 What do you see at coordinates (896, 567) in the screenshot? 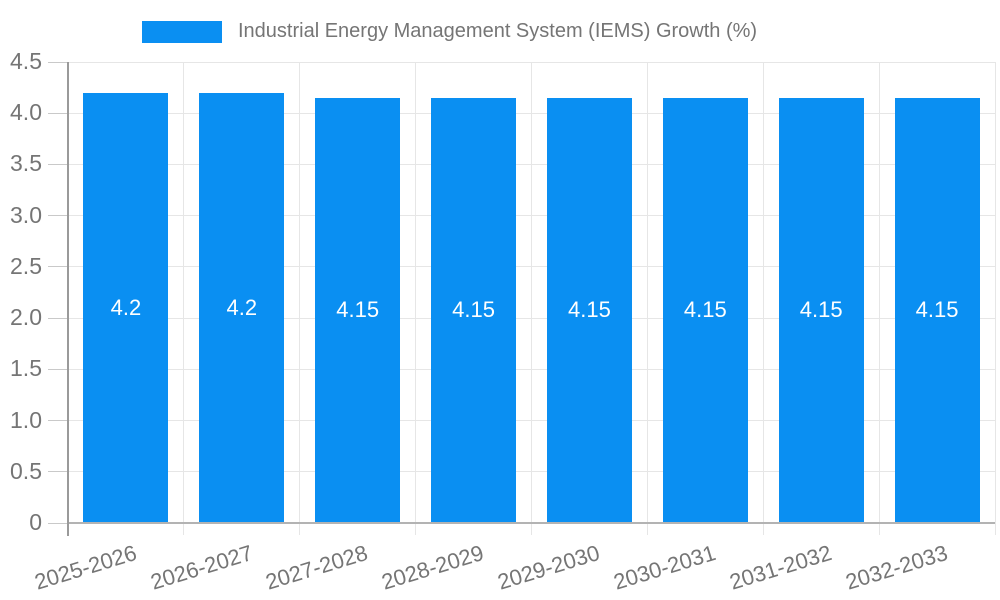
I see `x-tick-label: 2032-2033` at bounding box center [896, 567].